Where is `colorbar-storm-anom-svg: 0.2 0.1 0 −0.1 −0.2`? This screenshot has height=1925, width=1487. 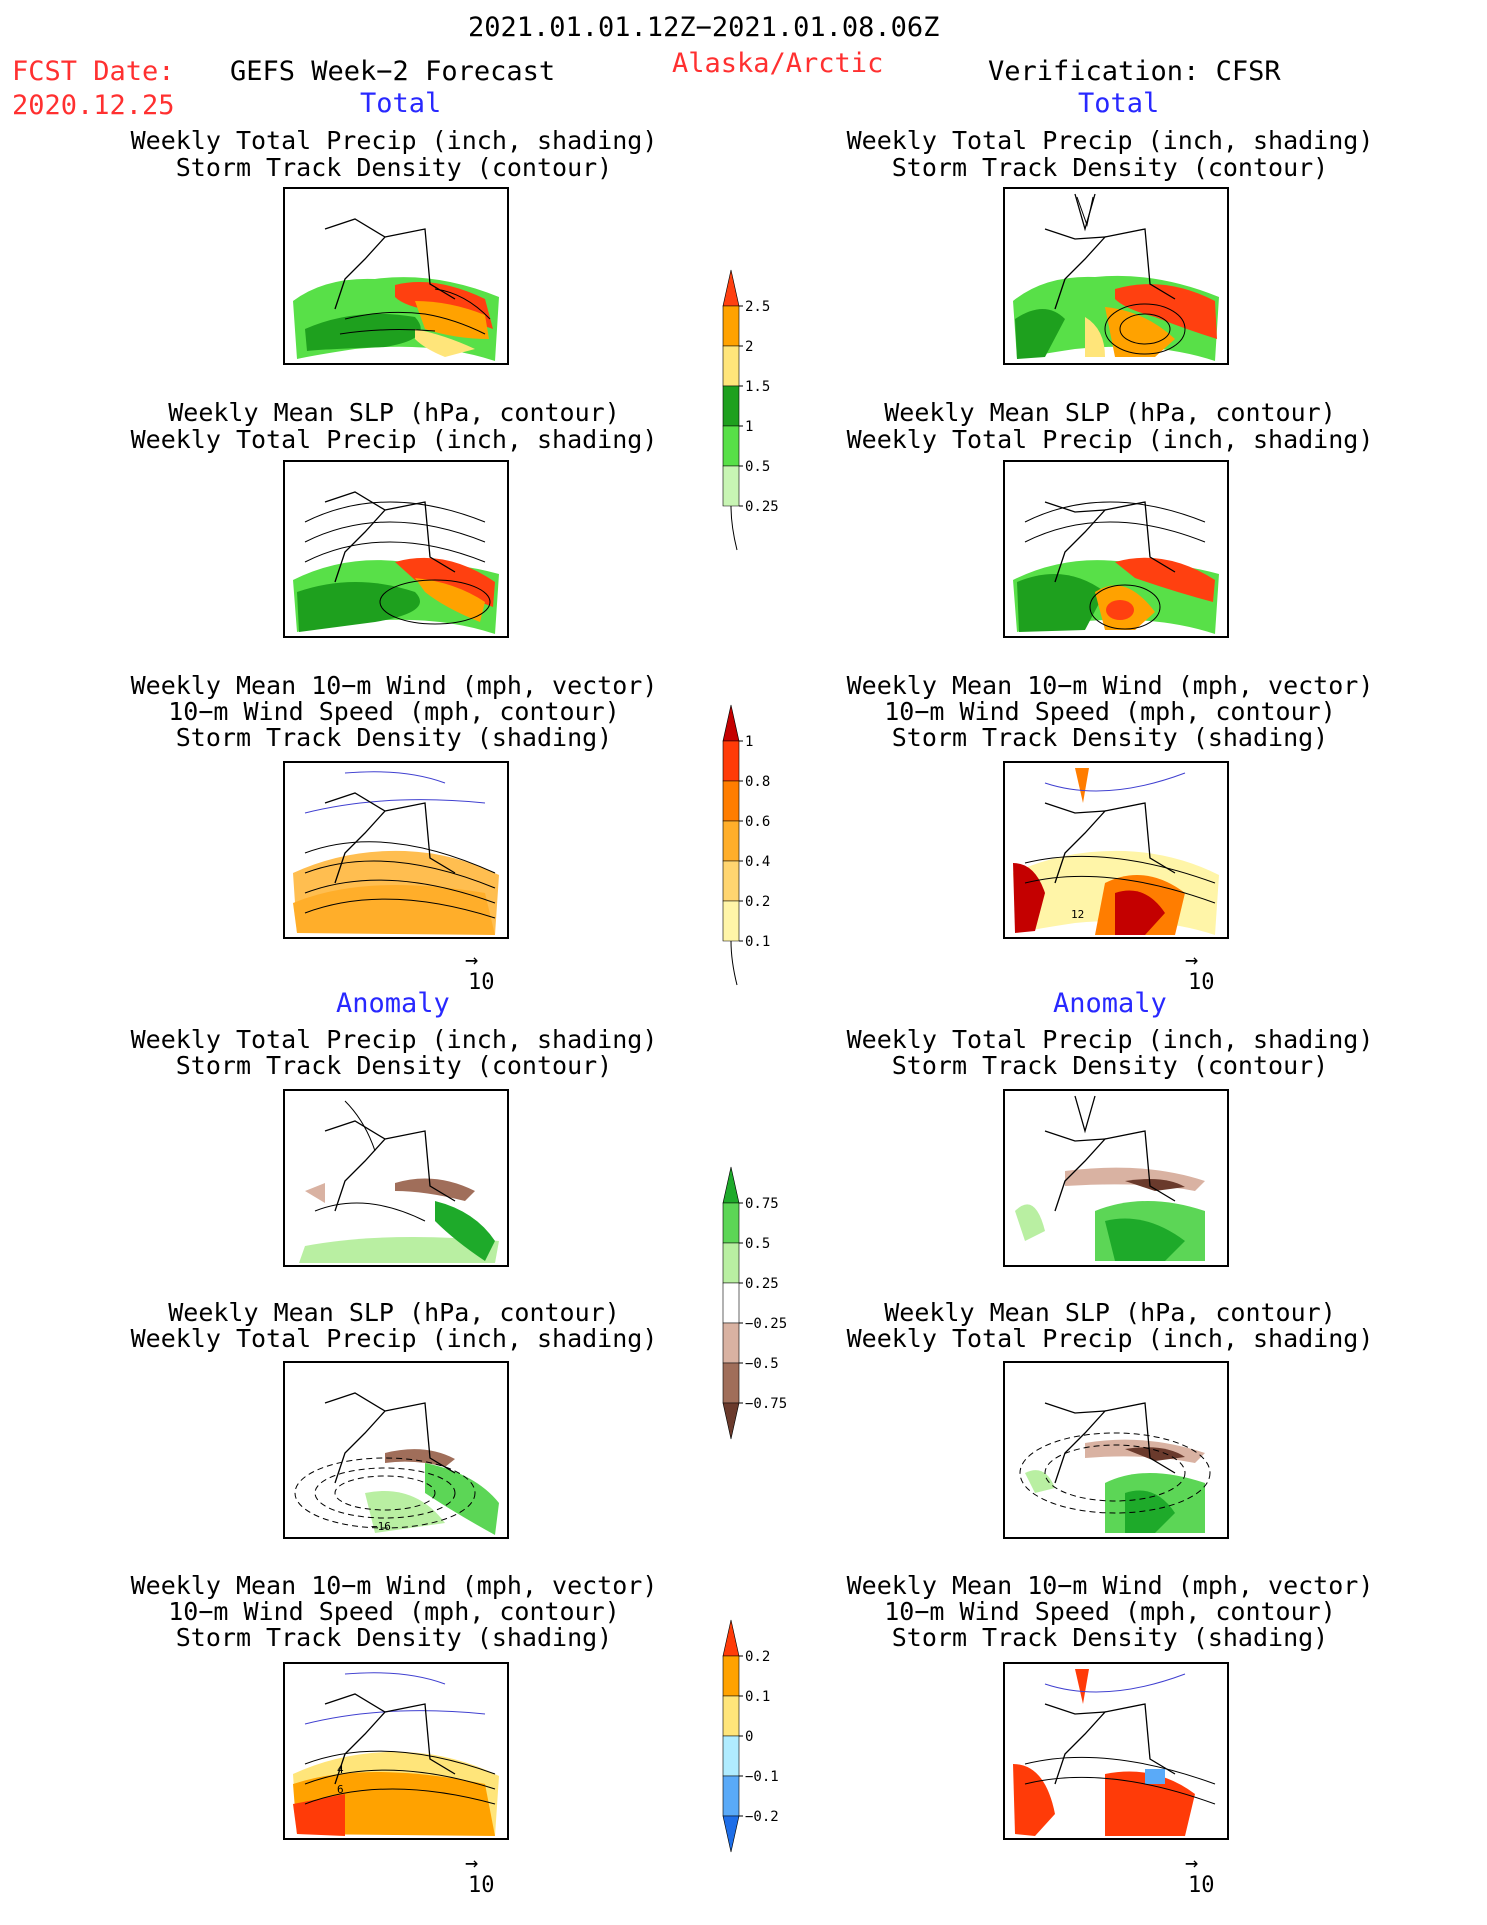 colorbar-storm-anom-svg: 0.2 0.1 0 −0.1 −0.2 is located at coordinates (750, 1736).